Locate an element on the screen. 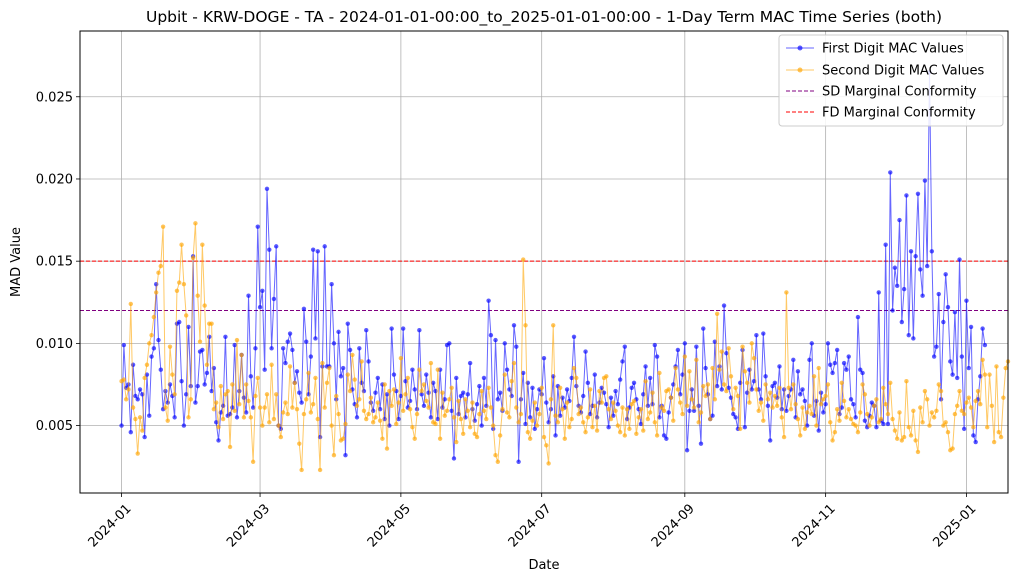 The width and height of the screenshot is (1019, 582). y-axis-ticks: 0.005 0.010 0.015 0.020 0.025 is located at coordinates (58, 262).